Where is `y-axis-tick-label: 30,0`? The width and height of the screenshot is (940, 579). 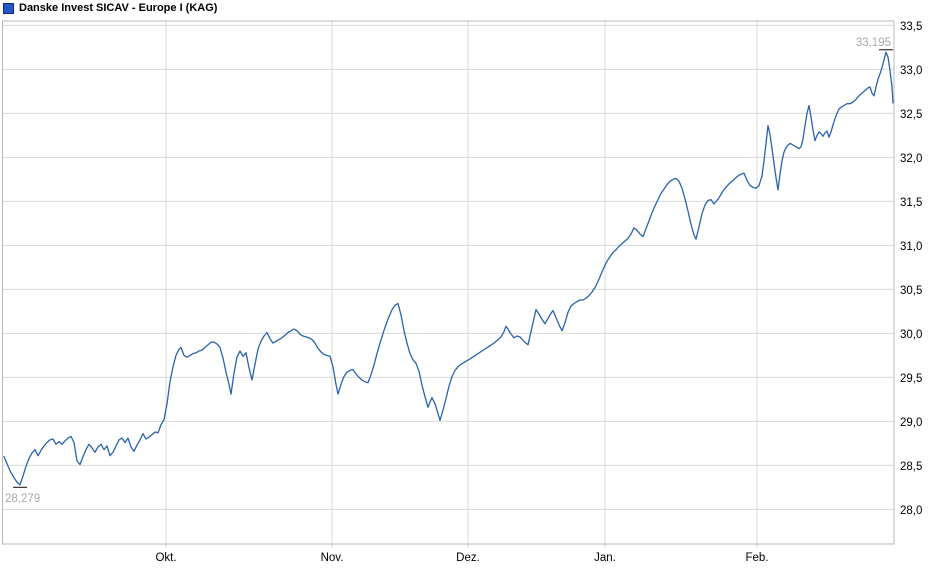
y-axis-tick-label: 30,0 is located at coordinates (911, 335).